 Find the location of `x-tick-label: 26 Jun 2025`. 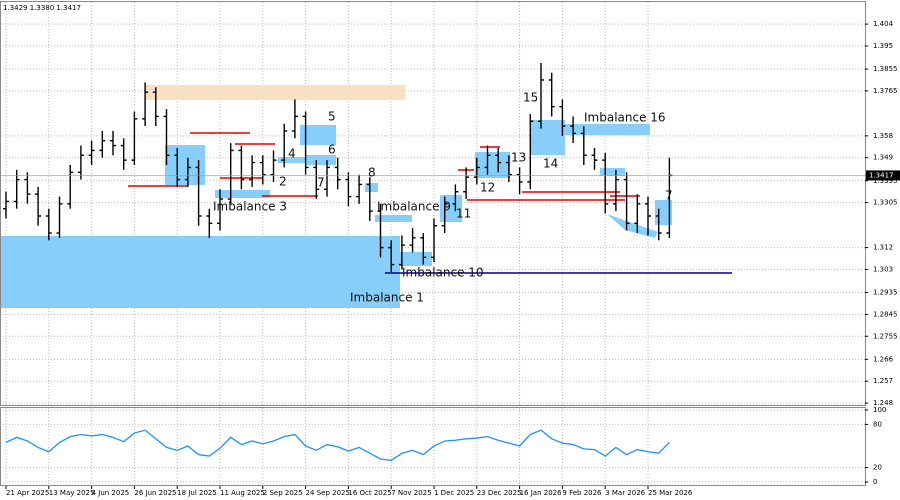

x-tick-label: 26 Jun 2025 is located at coordinates (155, 493).